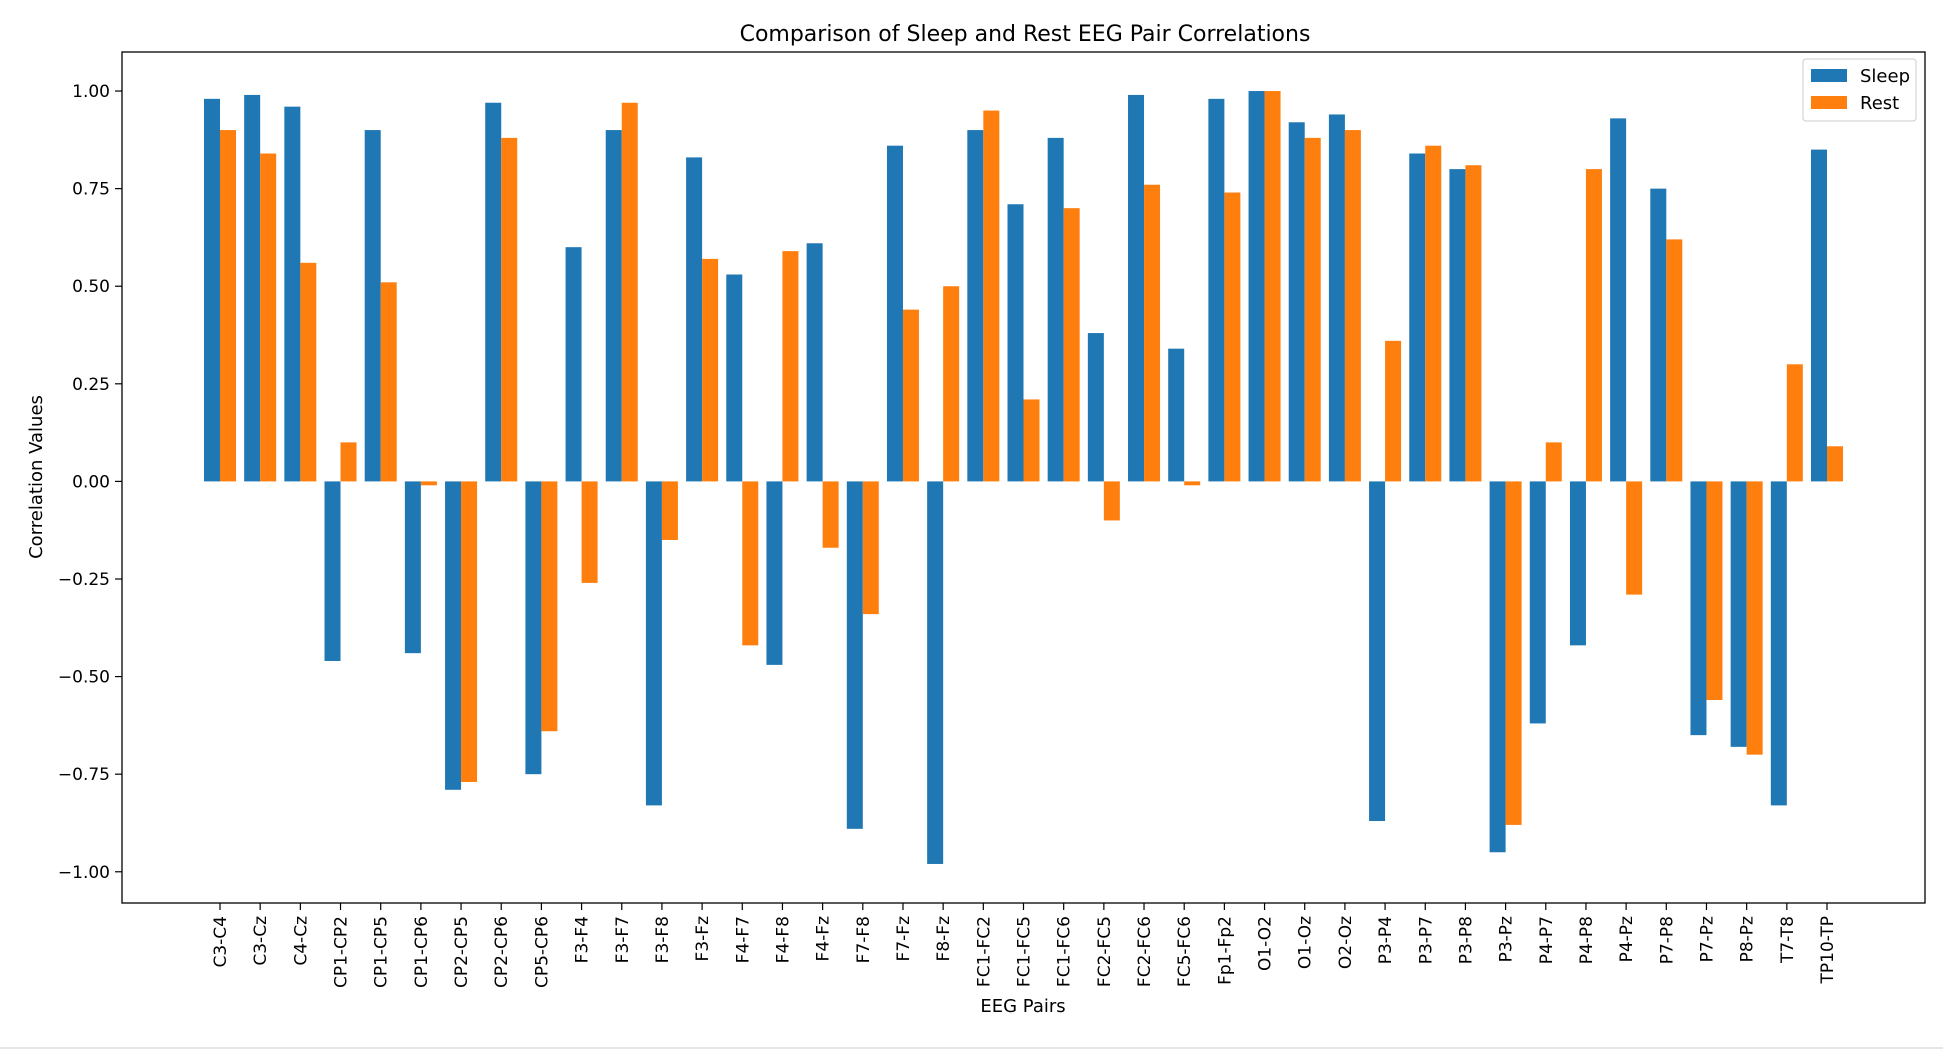 This screenshot has width=1943, height=1051. I want to click on bar-rest-t7-t8, so click(1794, 423).